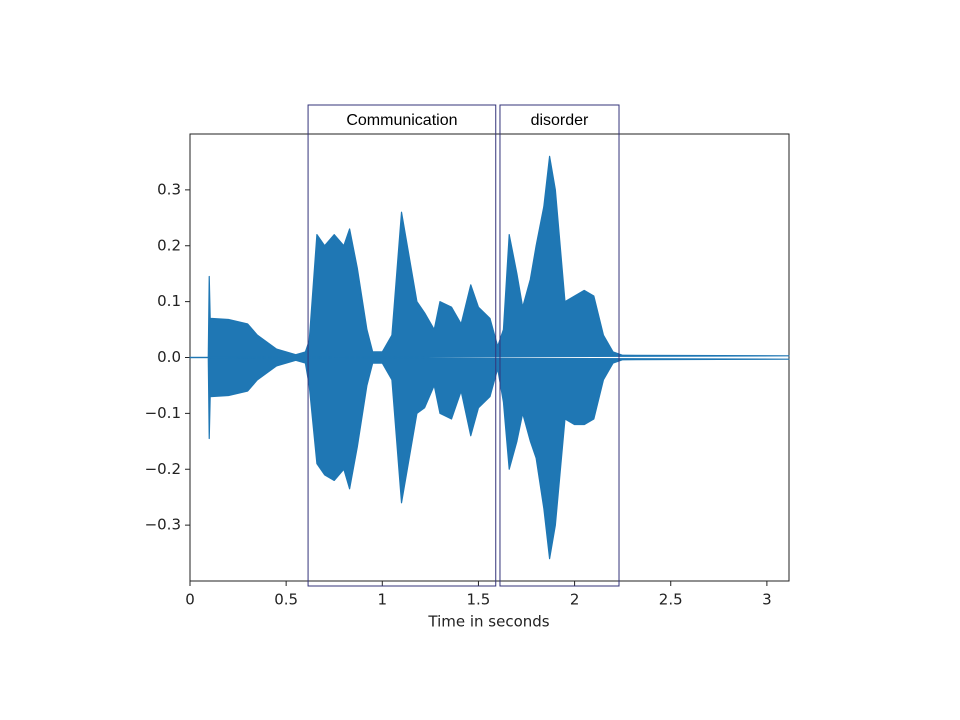 The image size is (960, 720). What do you see at coordinates (169, 301) in the screenshot?
I see `y-tick-label: 0.1` at bounding box center [169, 301].